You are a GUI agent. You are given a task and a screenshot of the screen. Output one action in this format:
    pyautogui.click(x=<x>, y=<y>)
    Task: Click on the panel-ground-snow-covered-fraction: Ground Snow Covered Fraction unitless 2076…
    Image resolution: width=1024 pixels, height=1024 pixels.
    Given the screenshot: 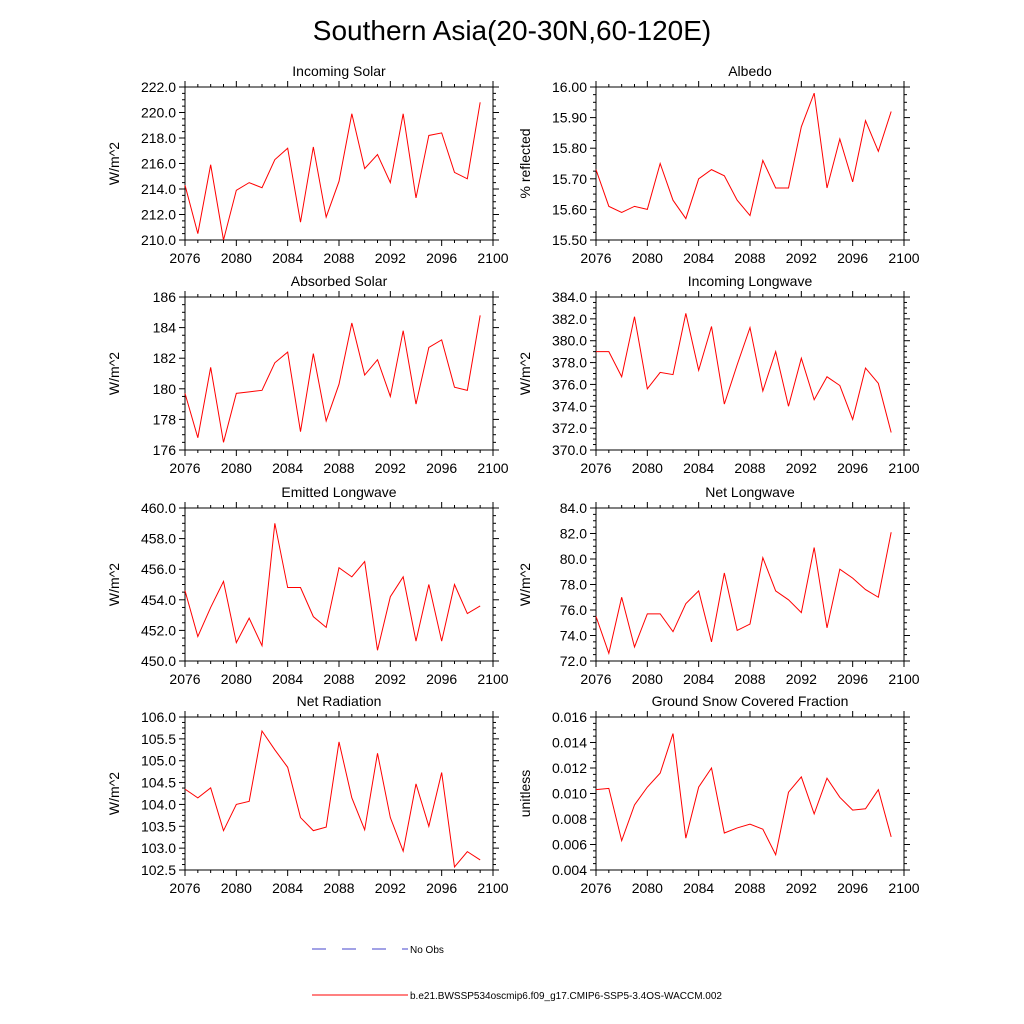 What is the action you would take?
    pyautogui.click(x=718, y=794)
    